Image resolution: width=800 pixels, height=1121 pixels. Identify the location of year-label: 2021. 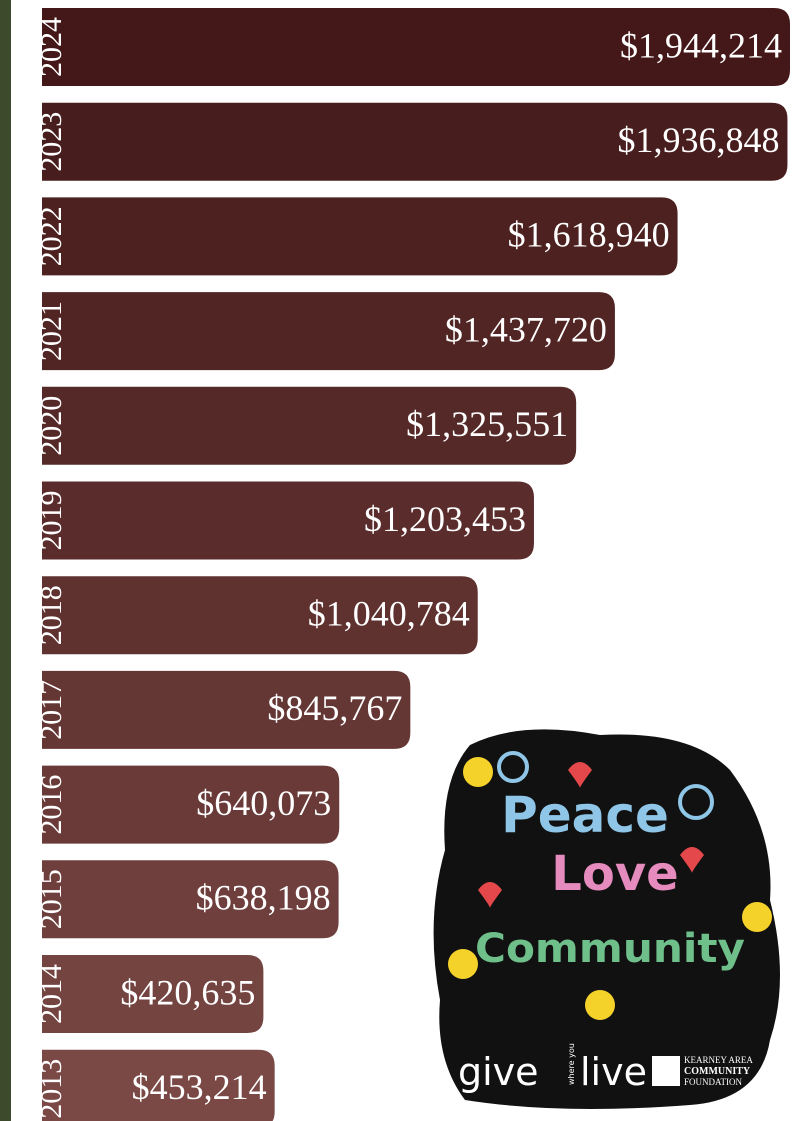
(51, 331).